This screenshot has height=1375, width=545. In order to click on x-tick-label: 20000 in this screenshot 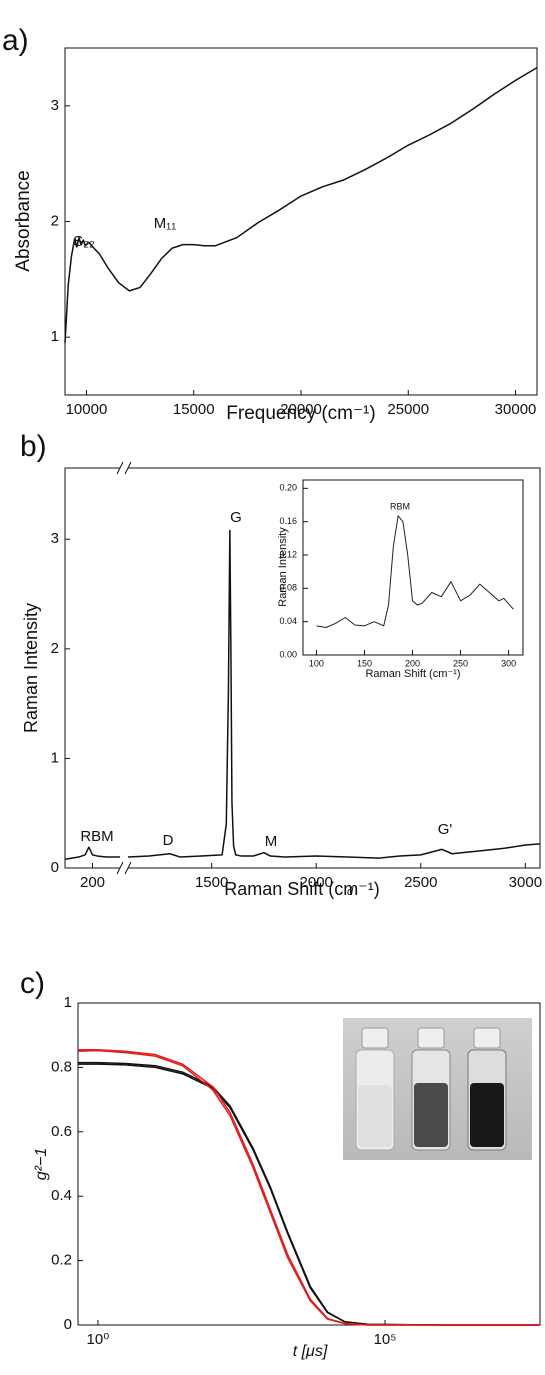, I will do `click(301, 409)`.